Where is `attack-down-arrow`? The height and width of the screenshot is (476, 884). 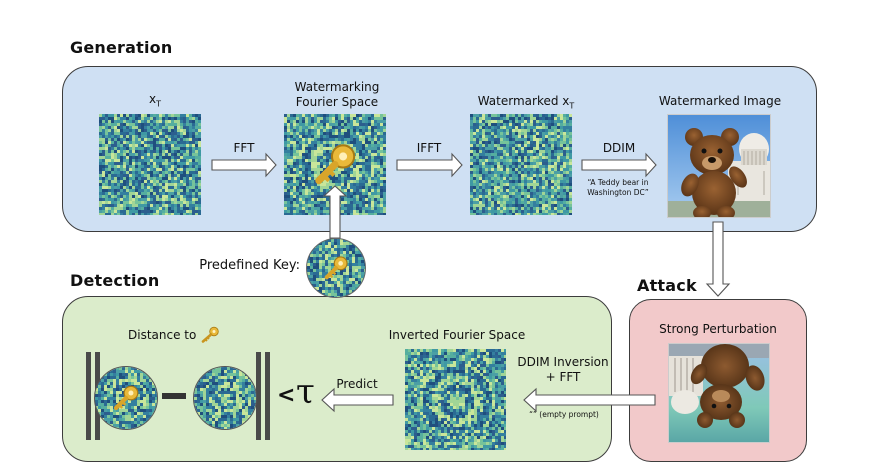
attack-down-arrow is located at coordinates (718, 259).